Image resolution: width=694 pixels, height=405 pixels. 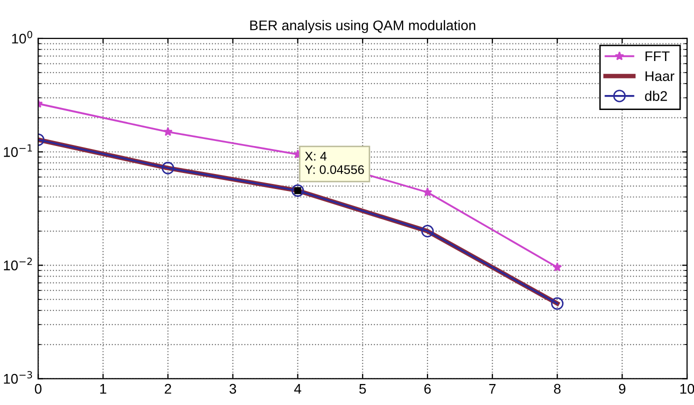 What do you see at coordinates (660, 76) in the screenshot?
I see `legend-label: Haar` at bounding box center [660, 76].